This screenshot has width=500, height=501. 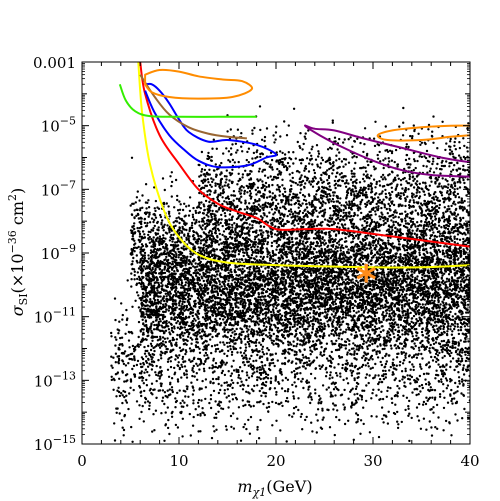 I want to click on y-axis-title: σSI(×10−36 cm2), so click(x=18, y=252).